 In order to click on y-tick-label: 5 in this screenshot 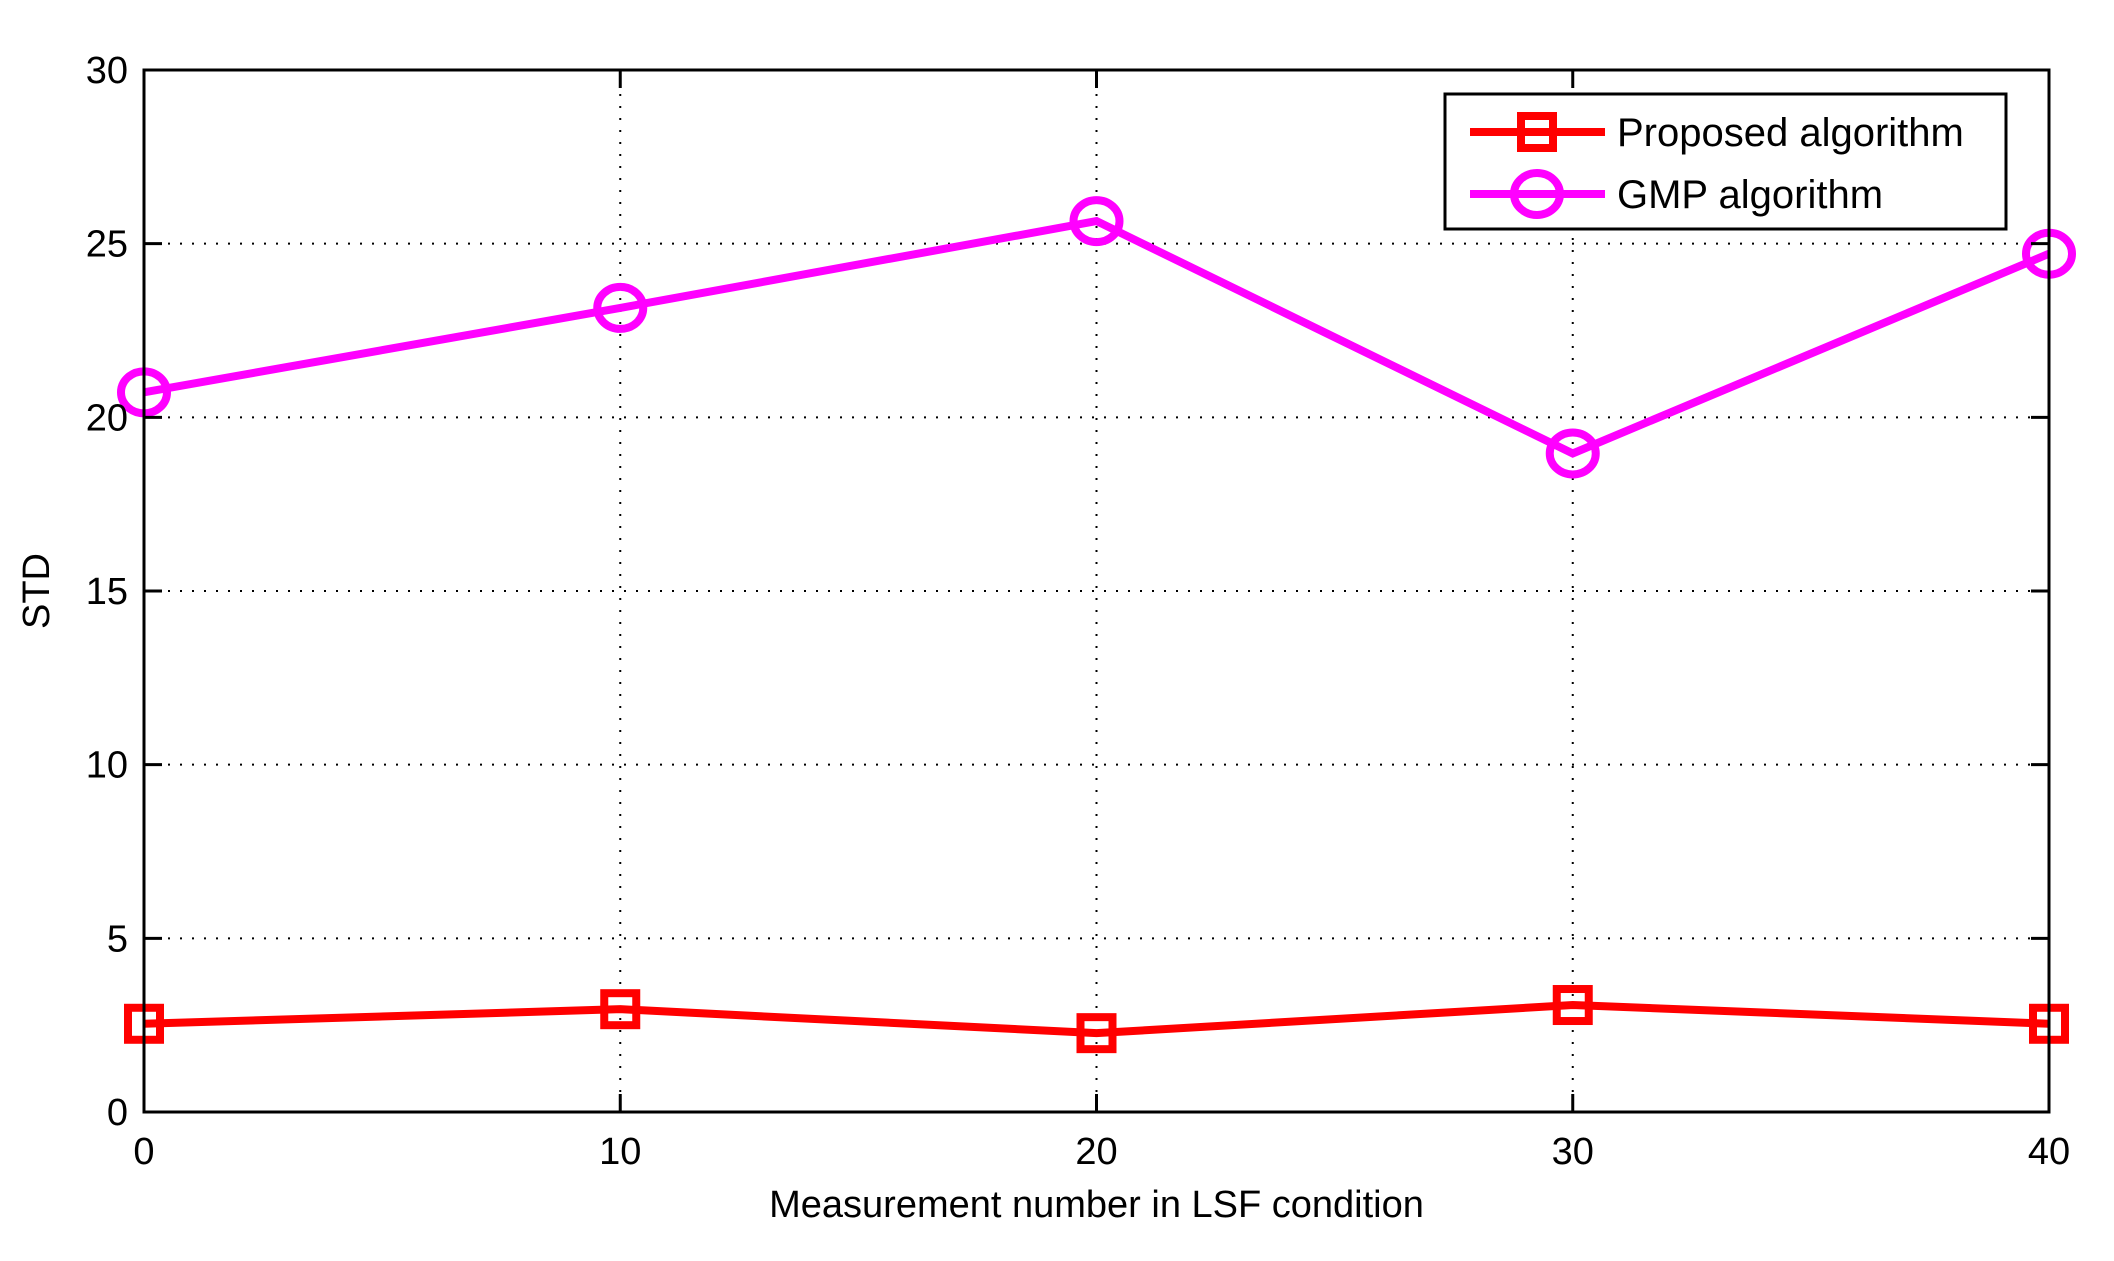, I will do `click(117, 939)`.